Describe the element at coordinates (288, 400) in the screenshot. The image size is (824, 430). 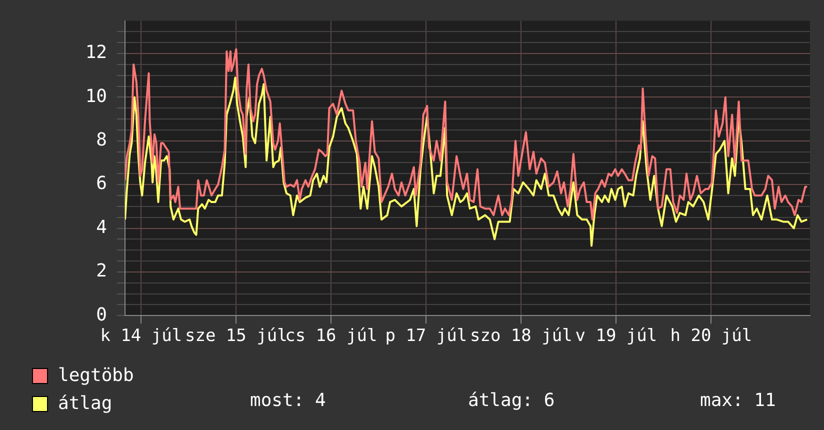
I see `text: most: 4` at that location.